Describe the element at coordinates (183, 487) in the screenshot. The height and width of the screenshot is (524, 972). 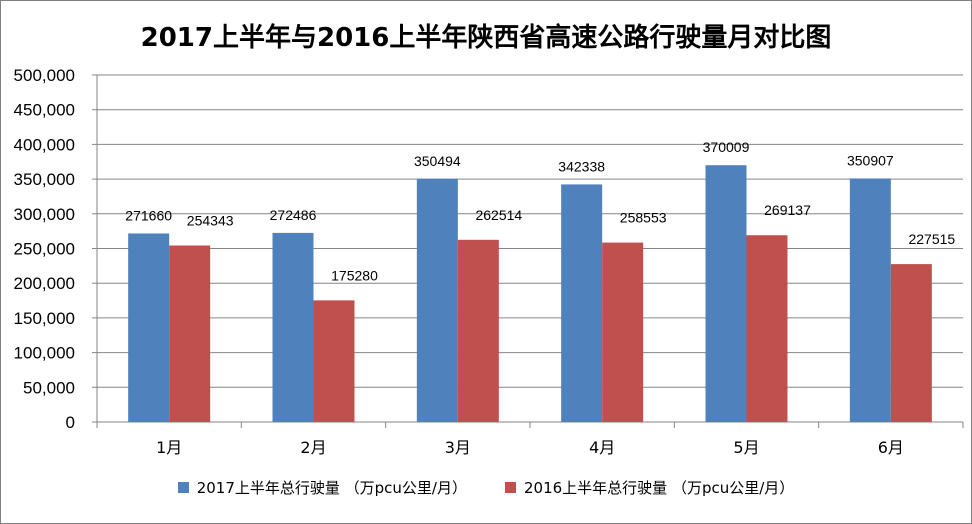
I see `legend-swatch-2017` at that location.